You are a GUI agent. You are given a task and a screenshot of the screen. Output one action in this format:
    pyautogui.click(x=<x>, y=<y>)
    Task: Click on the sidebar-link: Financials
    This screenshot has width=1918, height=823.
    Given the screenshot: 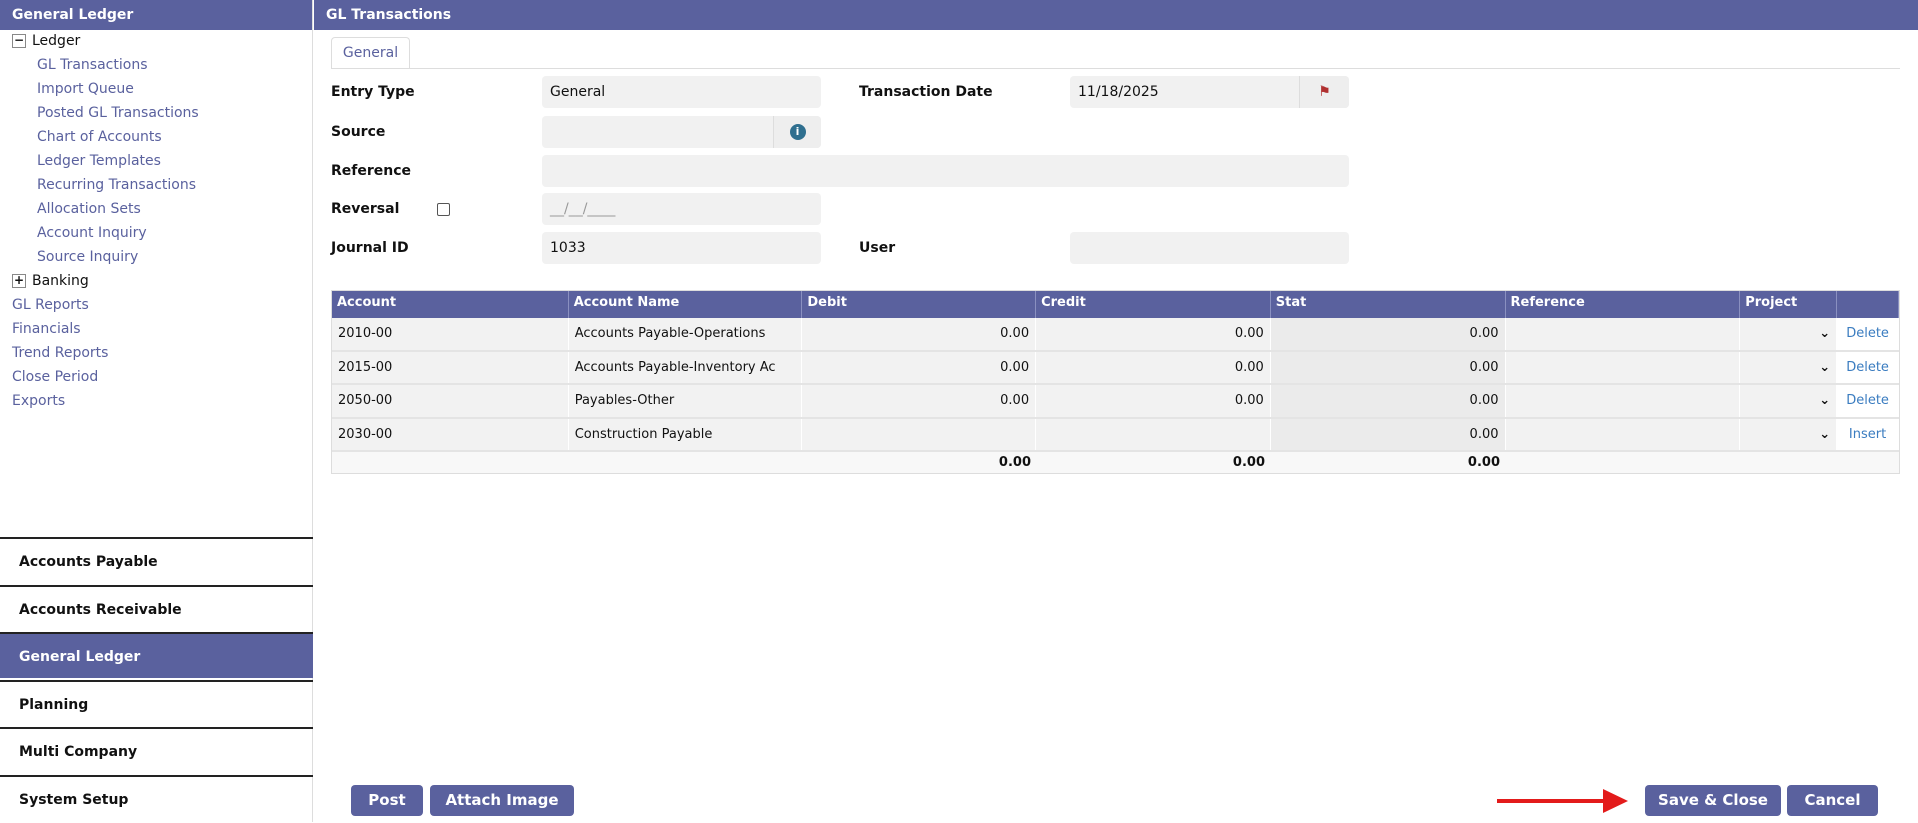 What is the action you would take?
    pyautogui.click(x=46, y=329)
    